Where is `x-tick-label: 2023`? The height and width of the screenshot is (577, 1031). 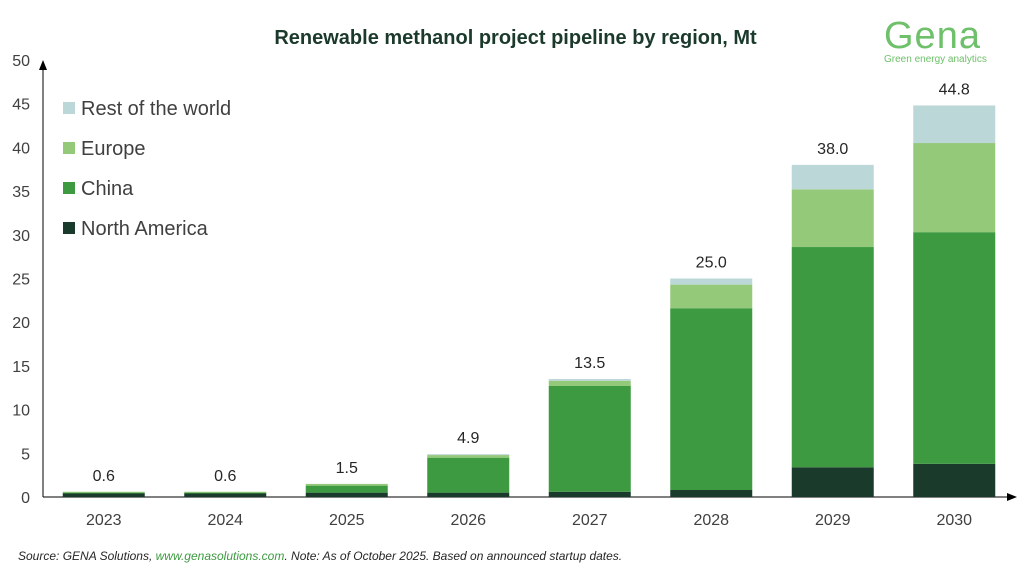 x-tick-label: 2023 is located at coordinates (104, 520).